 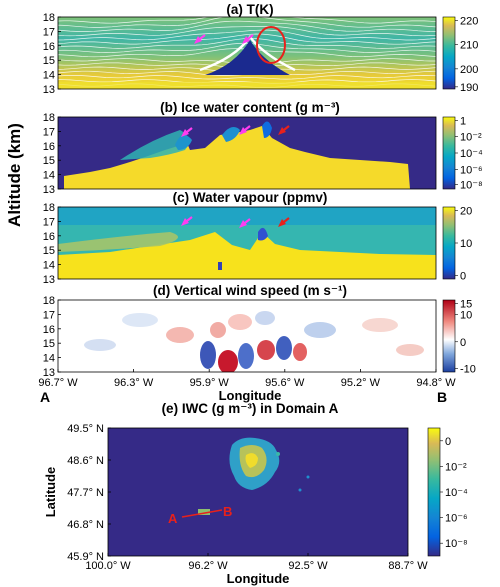 What do you see at coordinates (45, 397) in the screenshot?
I see `endpoint-a-label: A` at bounding box center [45, 397].